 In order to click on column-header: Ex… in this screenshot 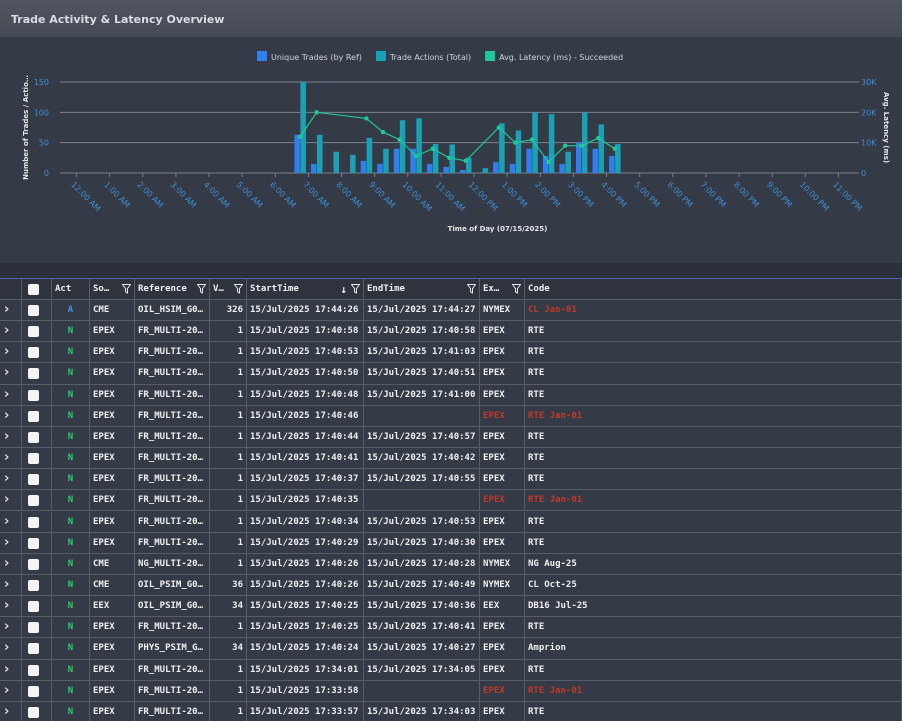, I will do `click(502, 289)`.